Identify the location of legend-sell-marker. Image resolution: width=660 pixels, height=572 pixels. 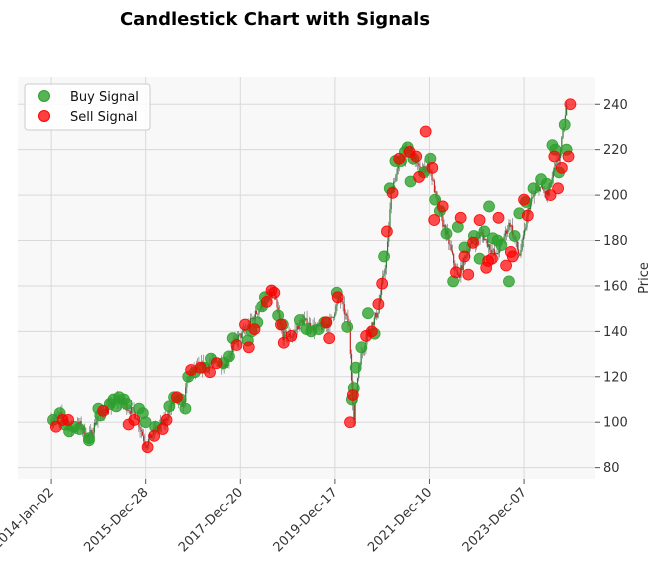
(44, 116).